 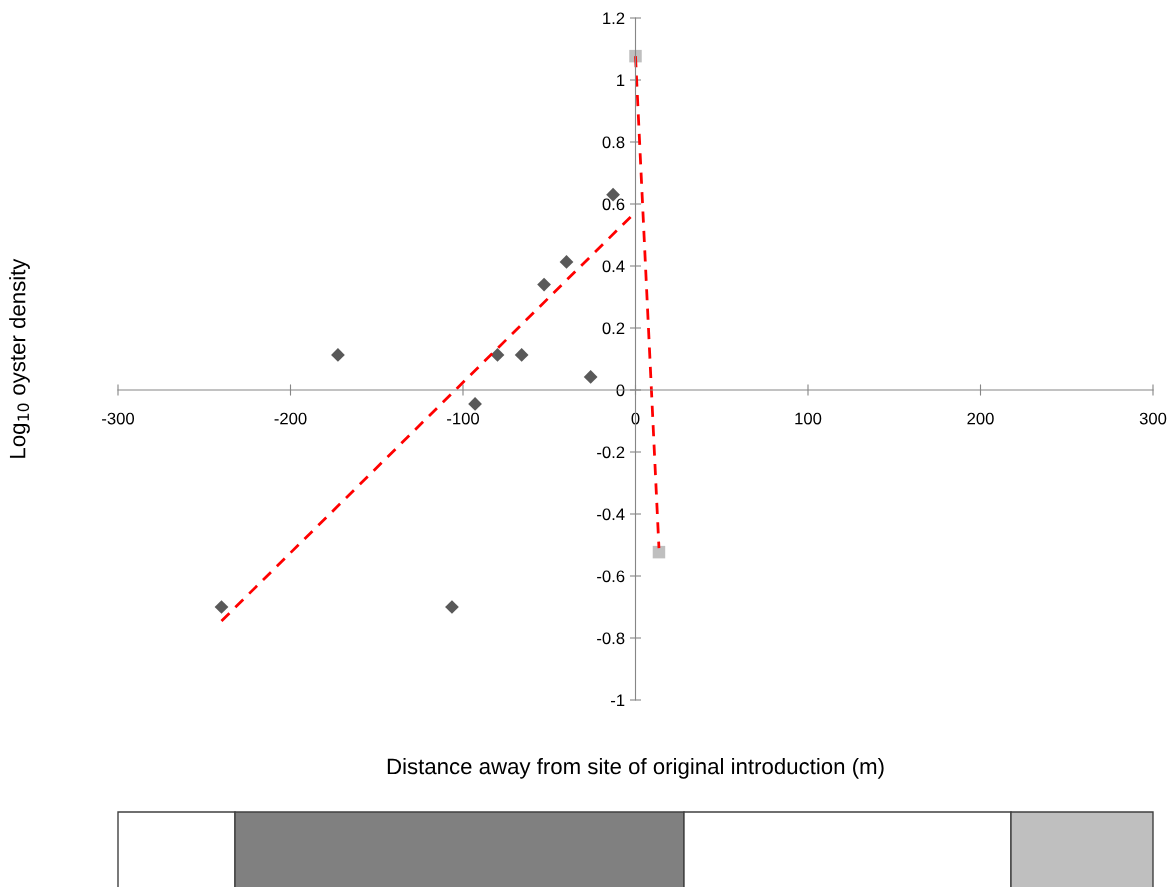 I want to click on y-tick-label: 0.8, so click(x=613, y=142).